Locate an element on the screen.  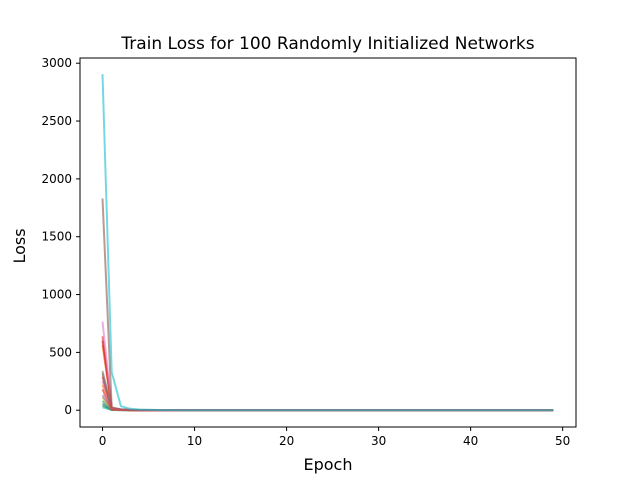
y-axis-title: Loss is located at coordinates (19, 245).